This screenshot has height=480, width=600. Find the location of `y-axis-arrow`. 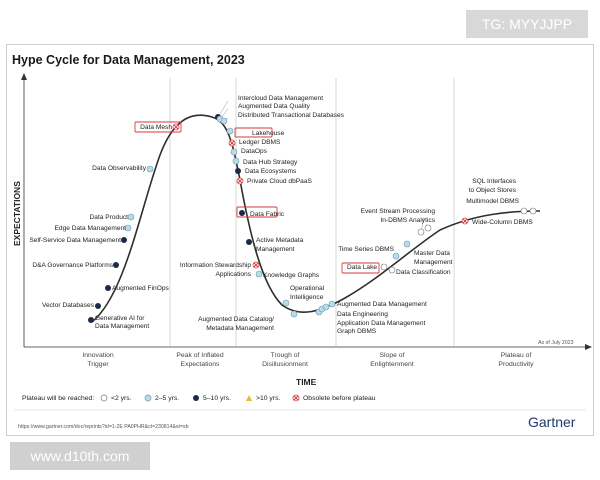

y-axis-arrow is located at coordinates (24, 76).